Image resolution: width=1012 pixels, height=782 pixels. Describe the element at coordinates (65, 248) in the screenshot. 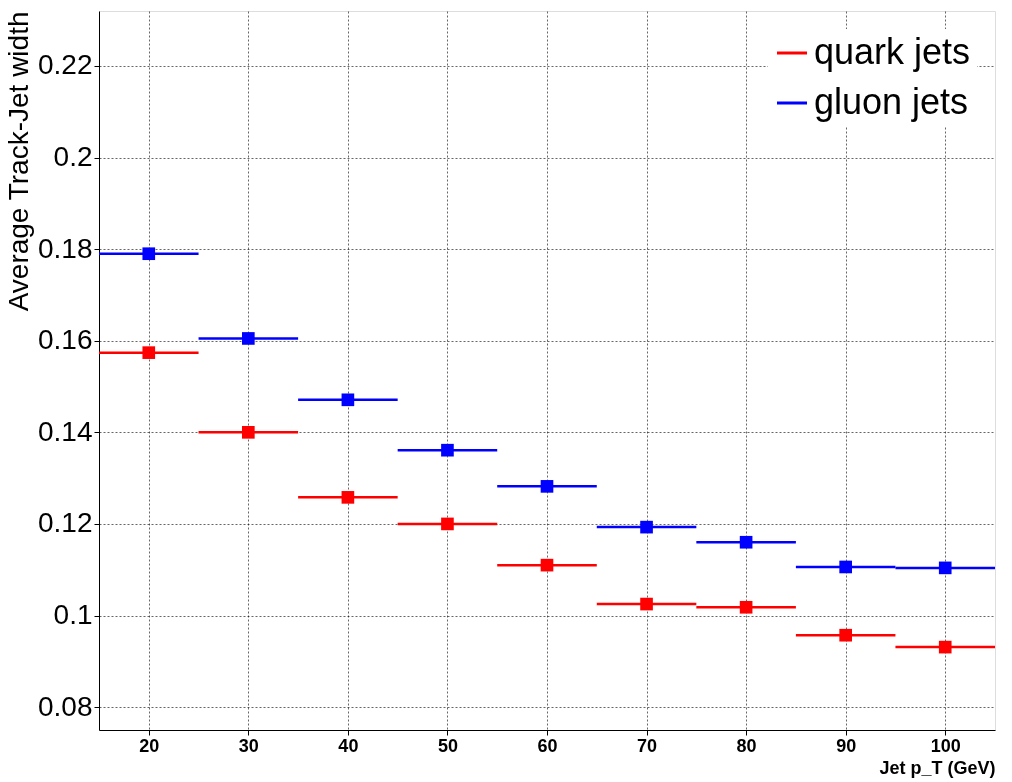

I see `y-tick-label: 0.18` at that location.